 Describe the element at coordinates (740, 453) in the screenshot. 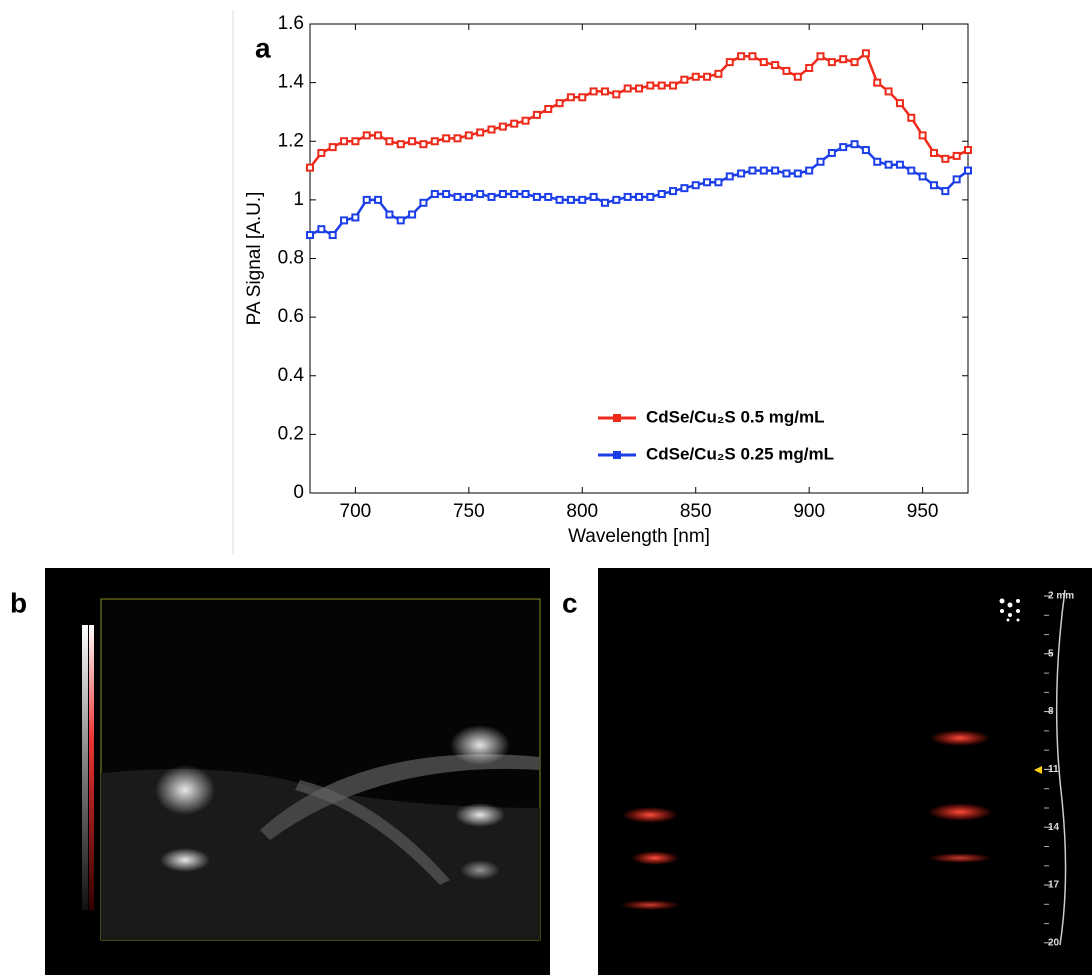

I see `legend-label: CdSe/Cu₂S 0.25 mg/mL` at that location.